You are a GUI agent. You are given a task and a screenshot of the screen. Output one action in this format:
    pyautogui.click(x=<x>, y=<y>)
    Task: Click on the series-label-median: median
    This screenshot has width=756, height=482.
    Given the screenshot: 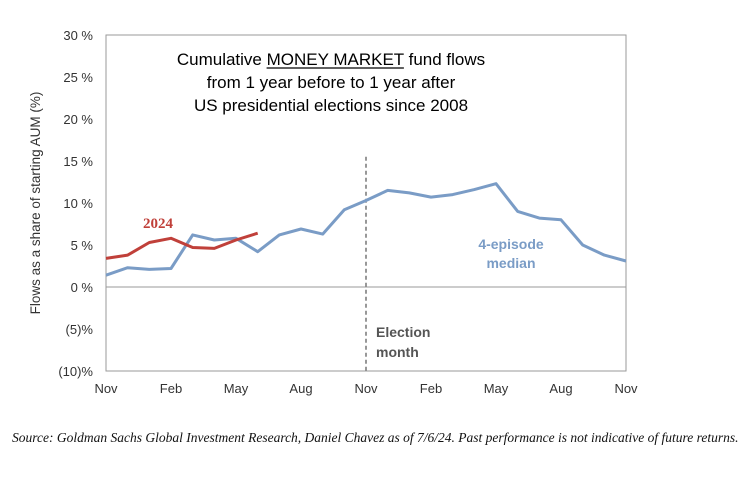 What is the action you would take?
    pyautogui.click(x=510, y=263)
    